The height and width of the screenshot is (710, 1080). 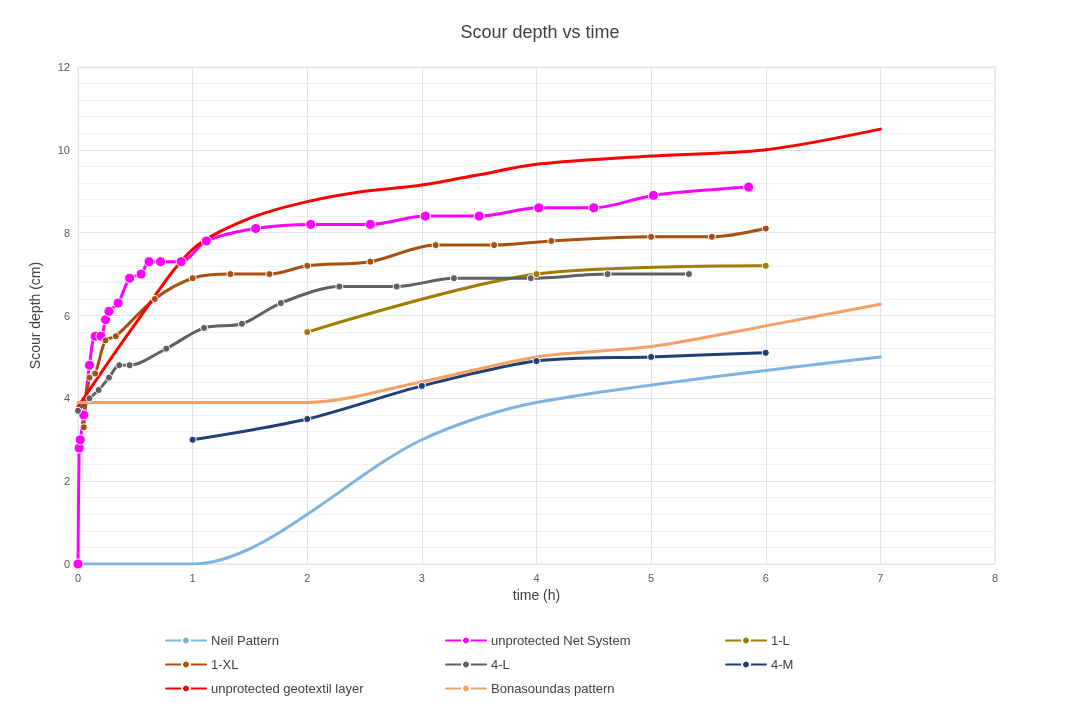 I want to click on x-tick-label: 7, so click(x=880, y=577).